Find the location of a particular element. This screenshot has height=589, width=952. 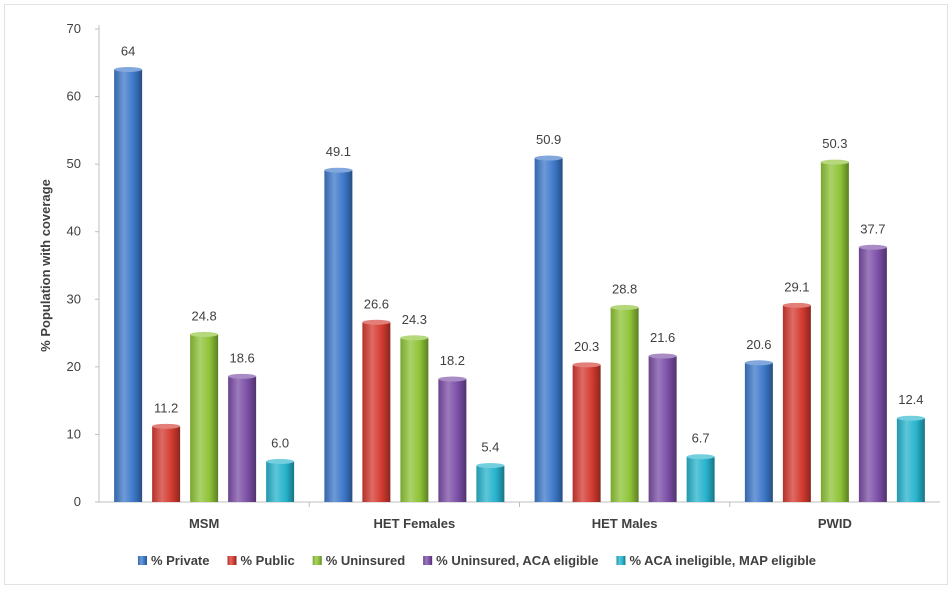

y-tick-label: 30 is located at coordinates (74, 298).